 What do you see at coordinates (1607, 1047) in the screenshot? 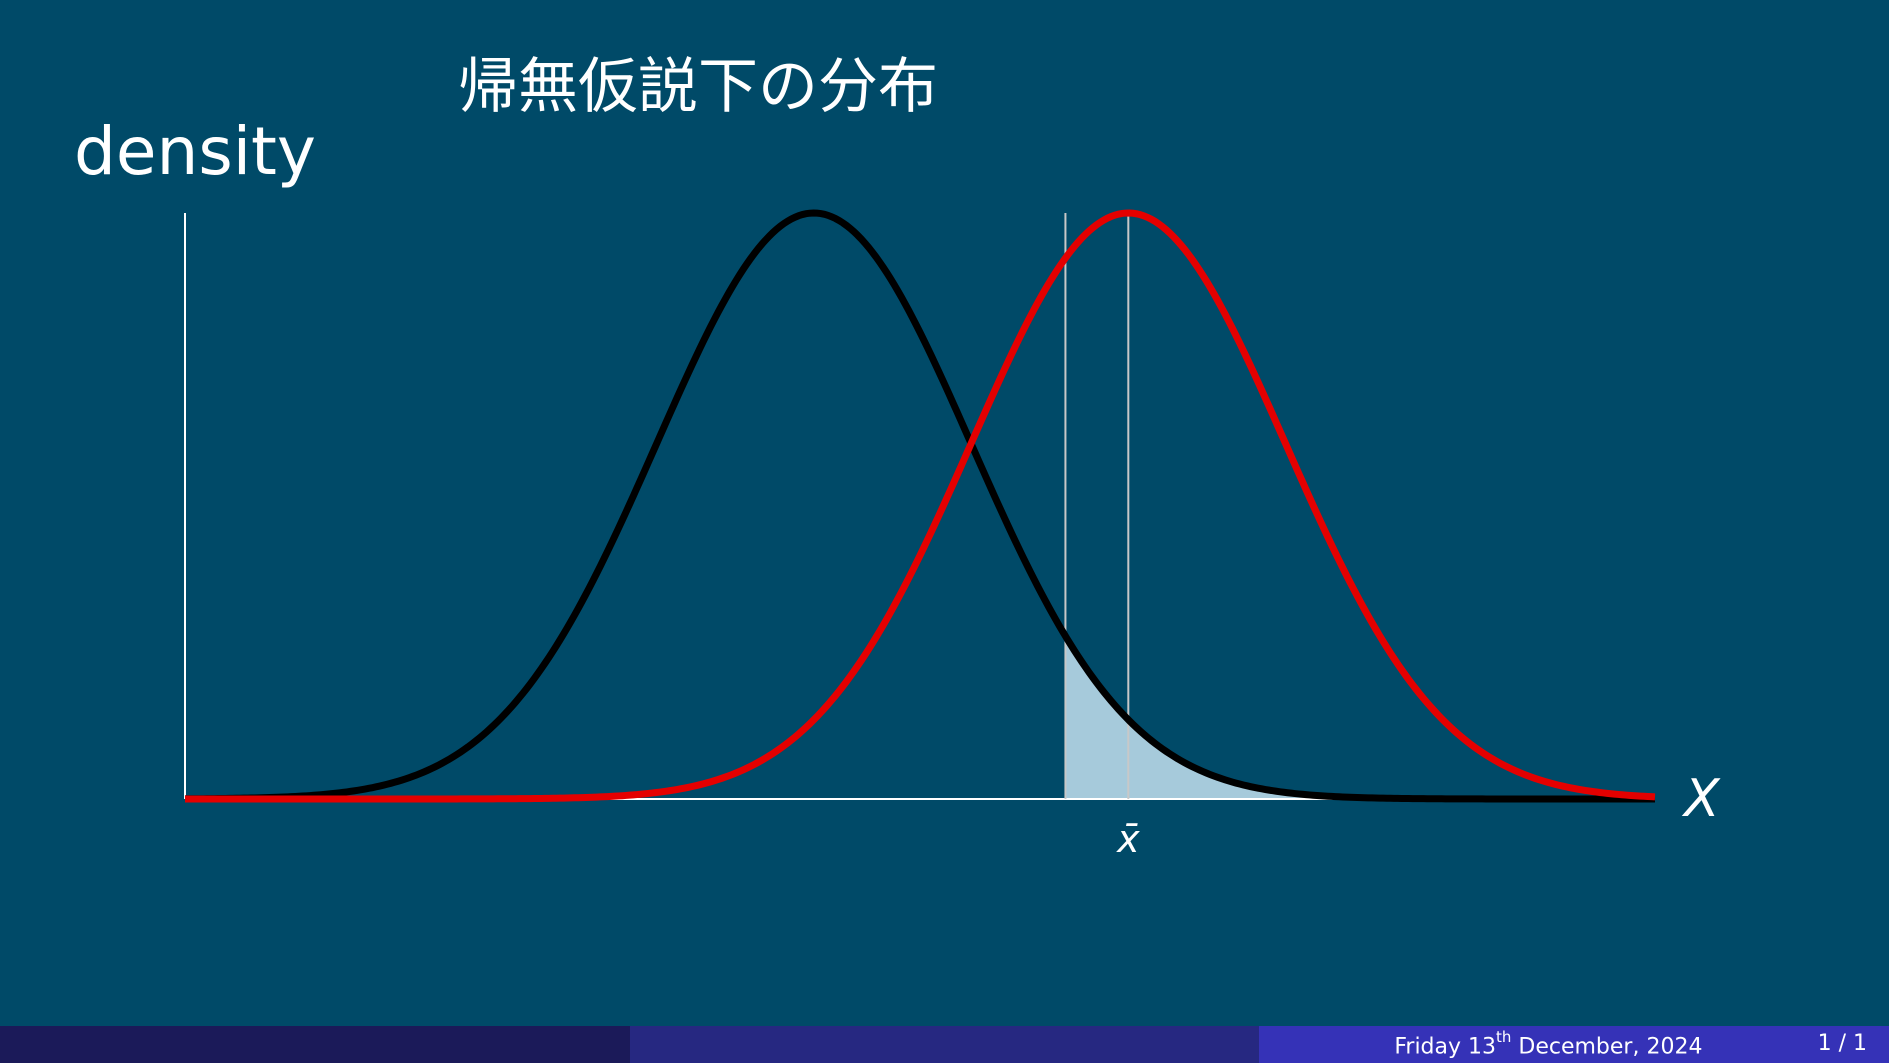
I see `footer-month-year: December, 2024` at bounding box center [1607, 1047].